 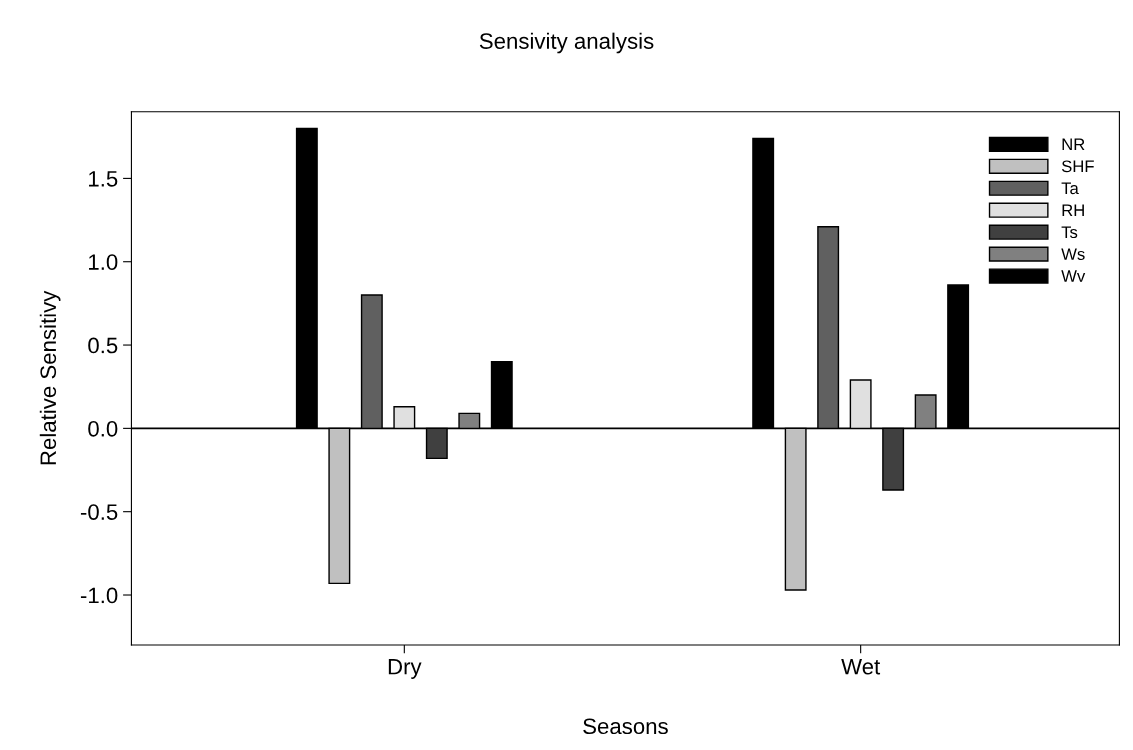 I want to click on y-axis-title: Relative Sensitivy, so click(x=50, y=377).